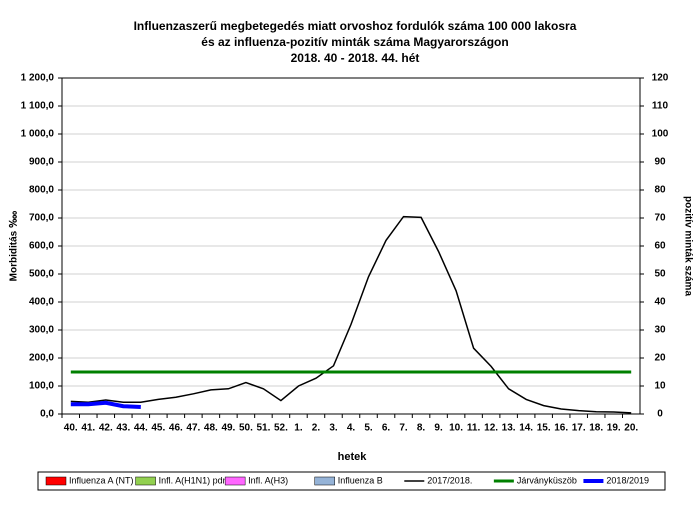 The width and height of the screenshot is (700, 525). Describe the element at coordinates (268, 480) in the screenshot. I see `legend-label: Infl. A(H3)` at that location.